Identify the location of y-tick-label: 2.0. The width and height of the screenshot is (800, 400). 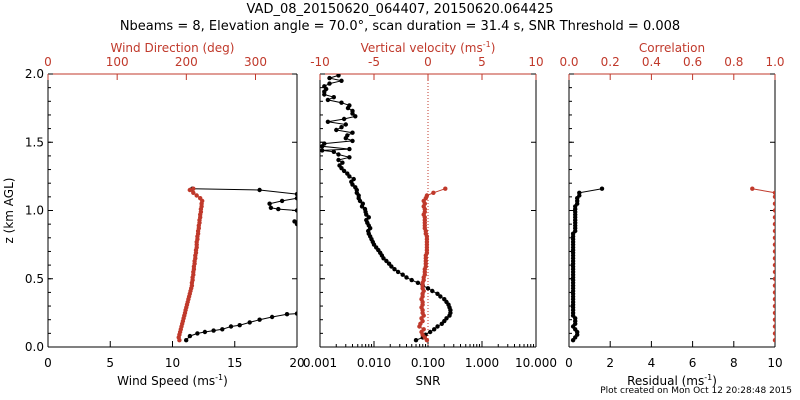
(34, 74).